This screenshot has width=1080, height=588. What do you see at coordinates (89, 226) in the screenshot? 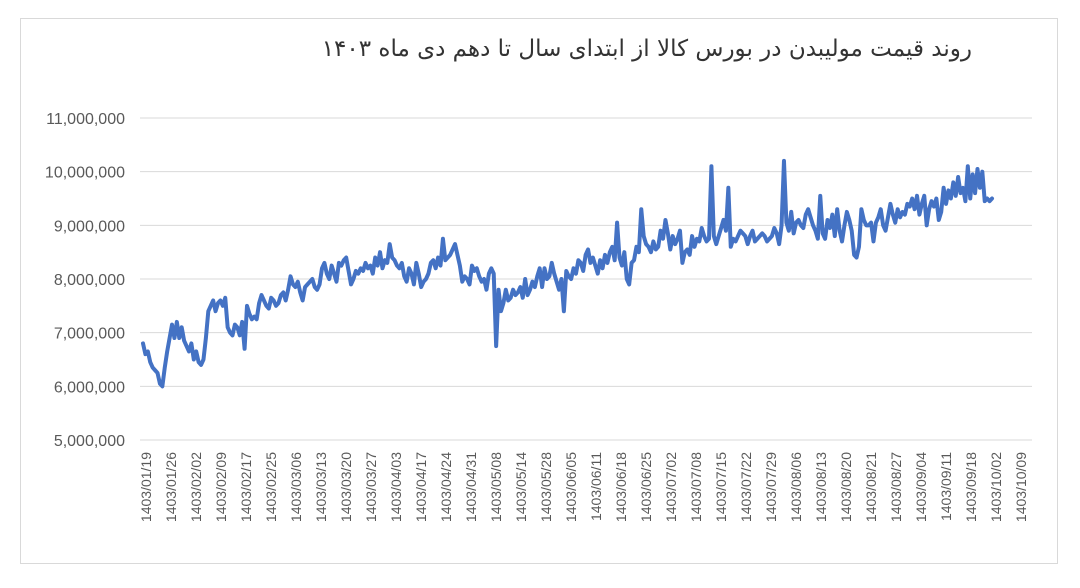
I see `y-tick-label: 9,000,000` at bounding box center [89, 226].